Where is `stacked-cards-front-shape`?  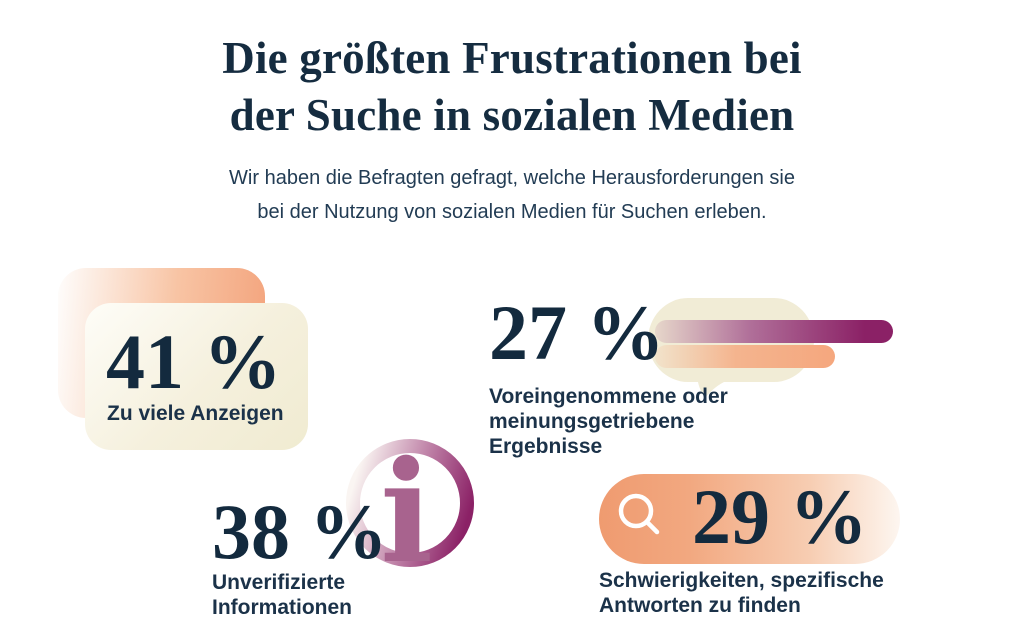 stacked-cards-front-shape is located at coordinates (196, 376).